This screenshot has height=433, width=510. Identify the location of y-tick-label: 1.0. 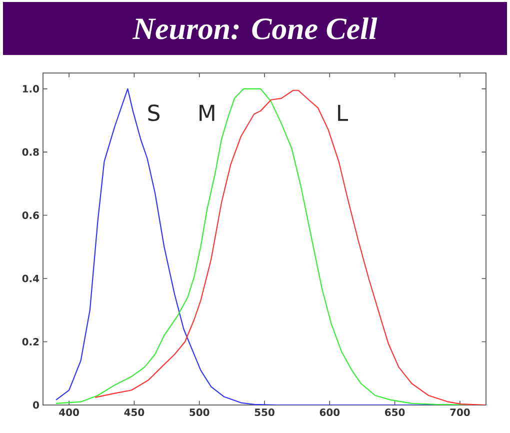
(31, 89).